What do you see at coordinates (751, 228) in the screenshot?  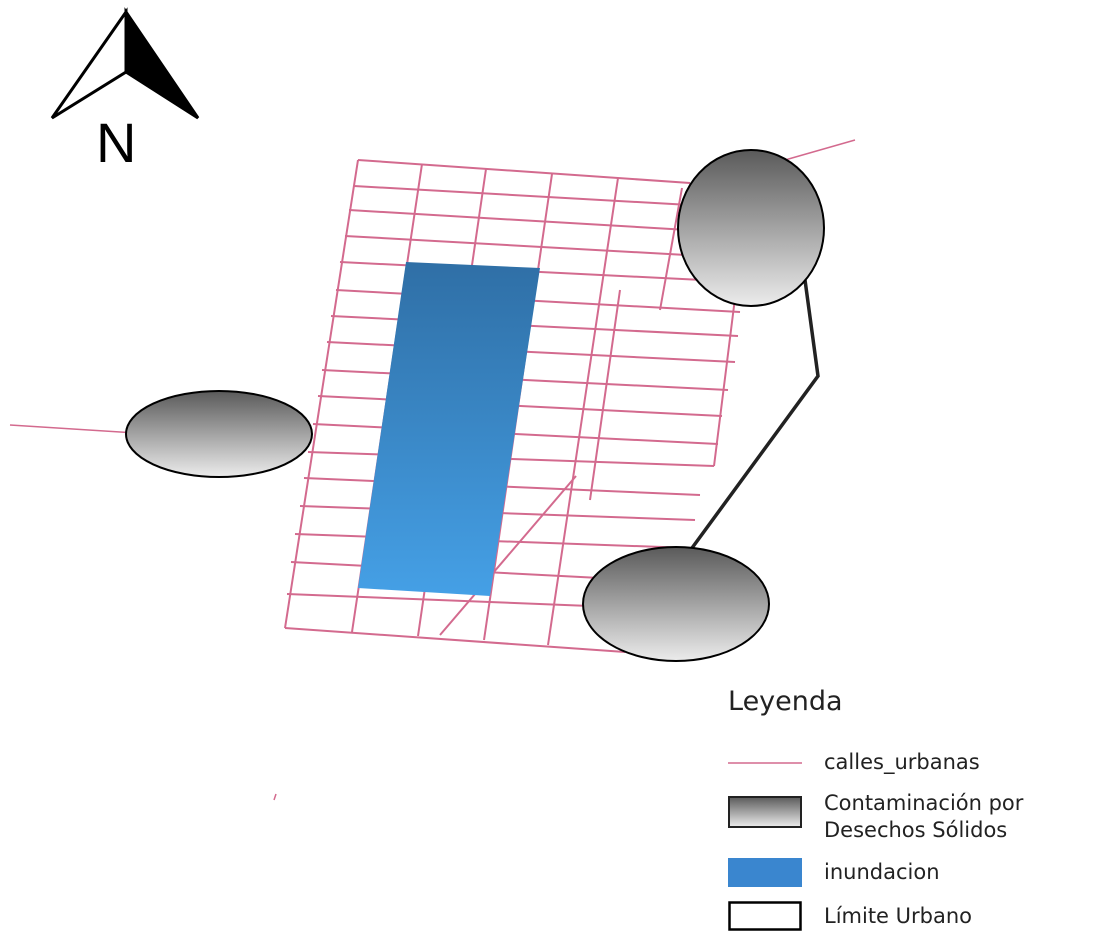 I see `waste-zone-northeast` at bounding box center [751, 228].